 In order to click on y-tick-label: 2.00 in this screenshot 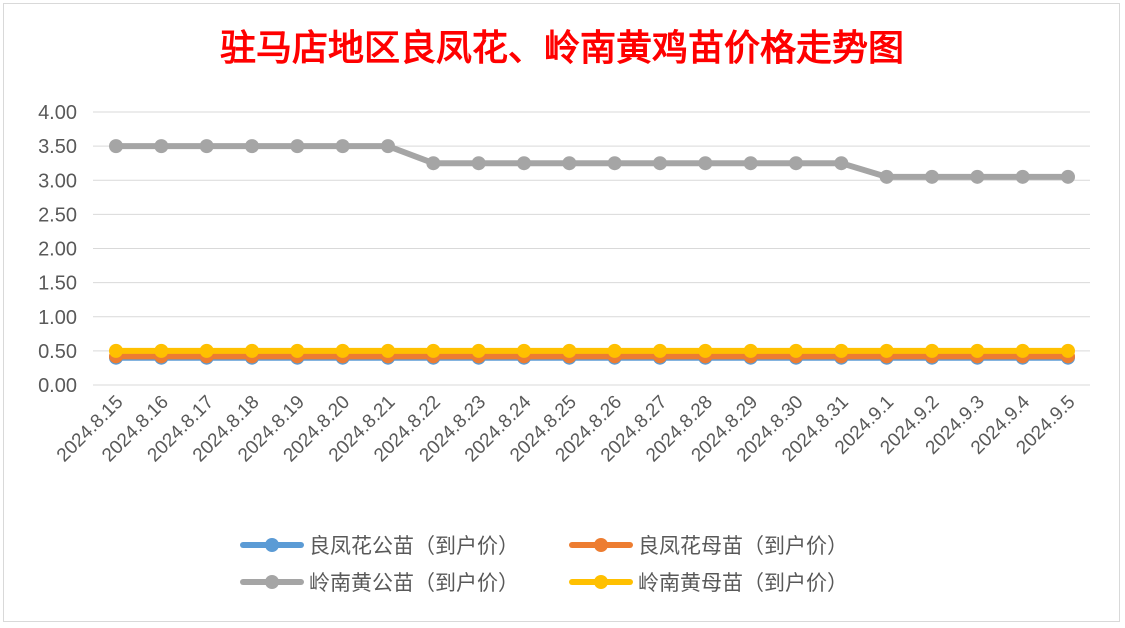, I will do `click(57, 250)`.